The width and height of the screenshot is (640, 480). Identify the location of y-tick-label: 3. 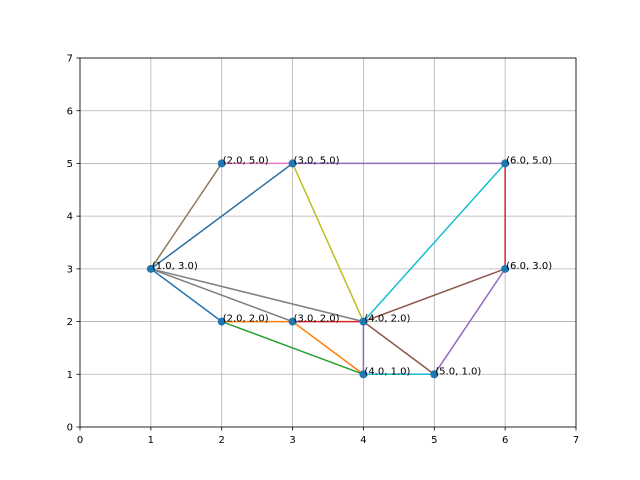
(70, 269).